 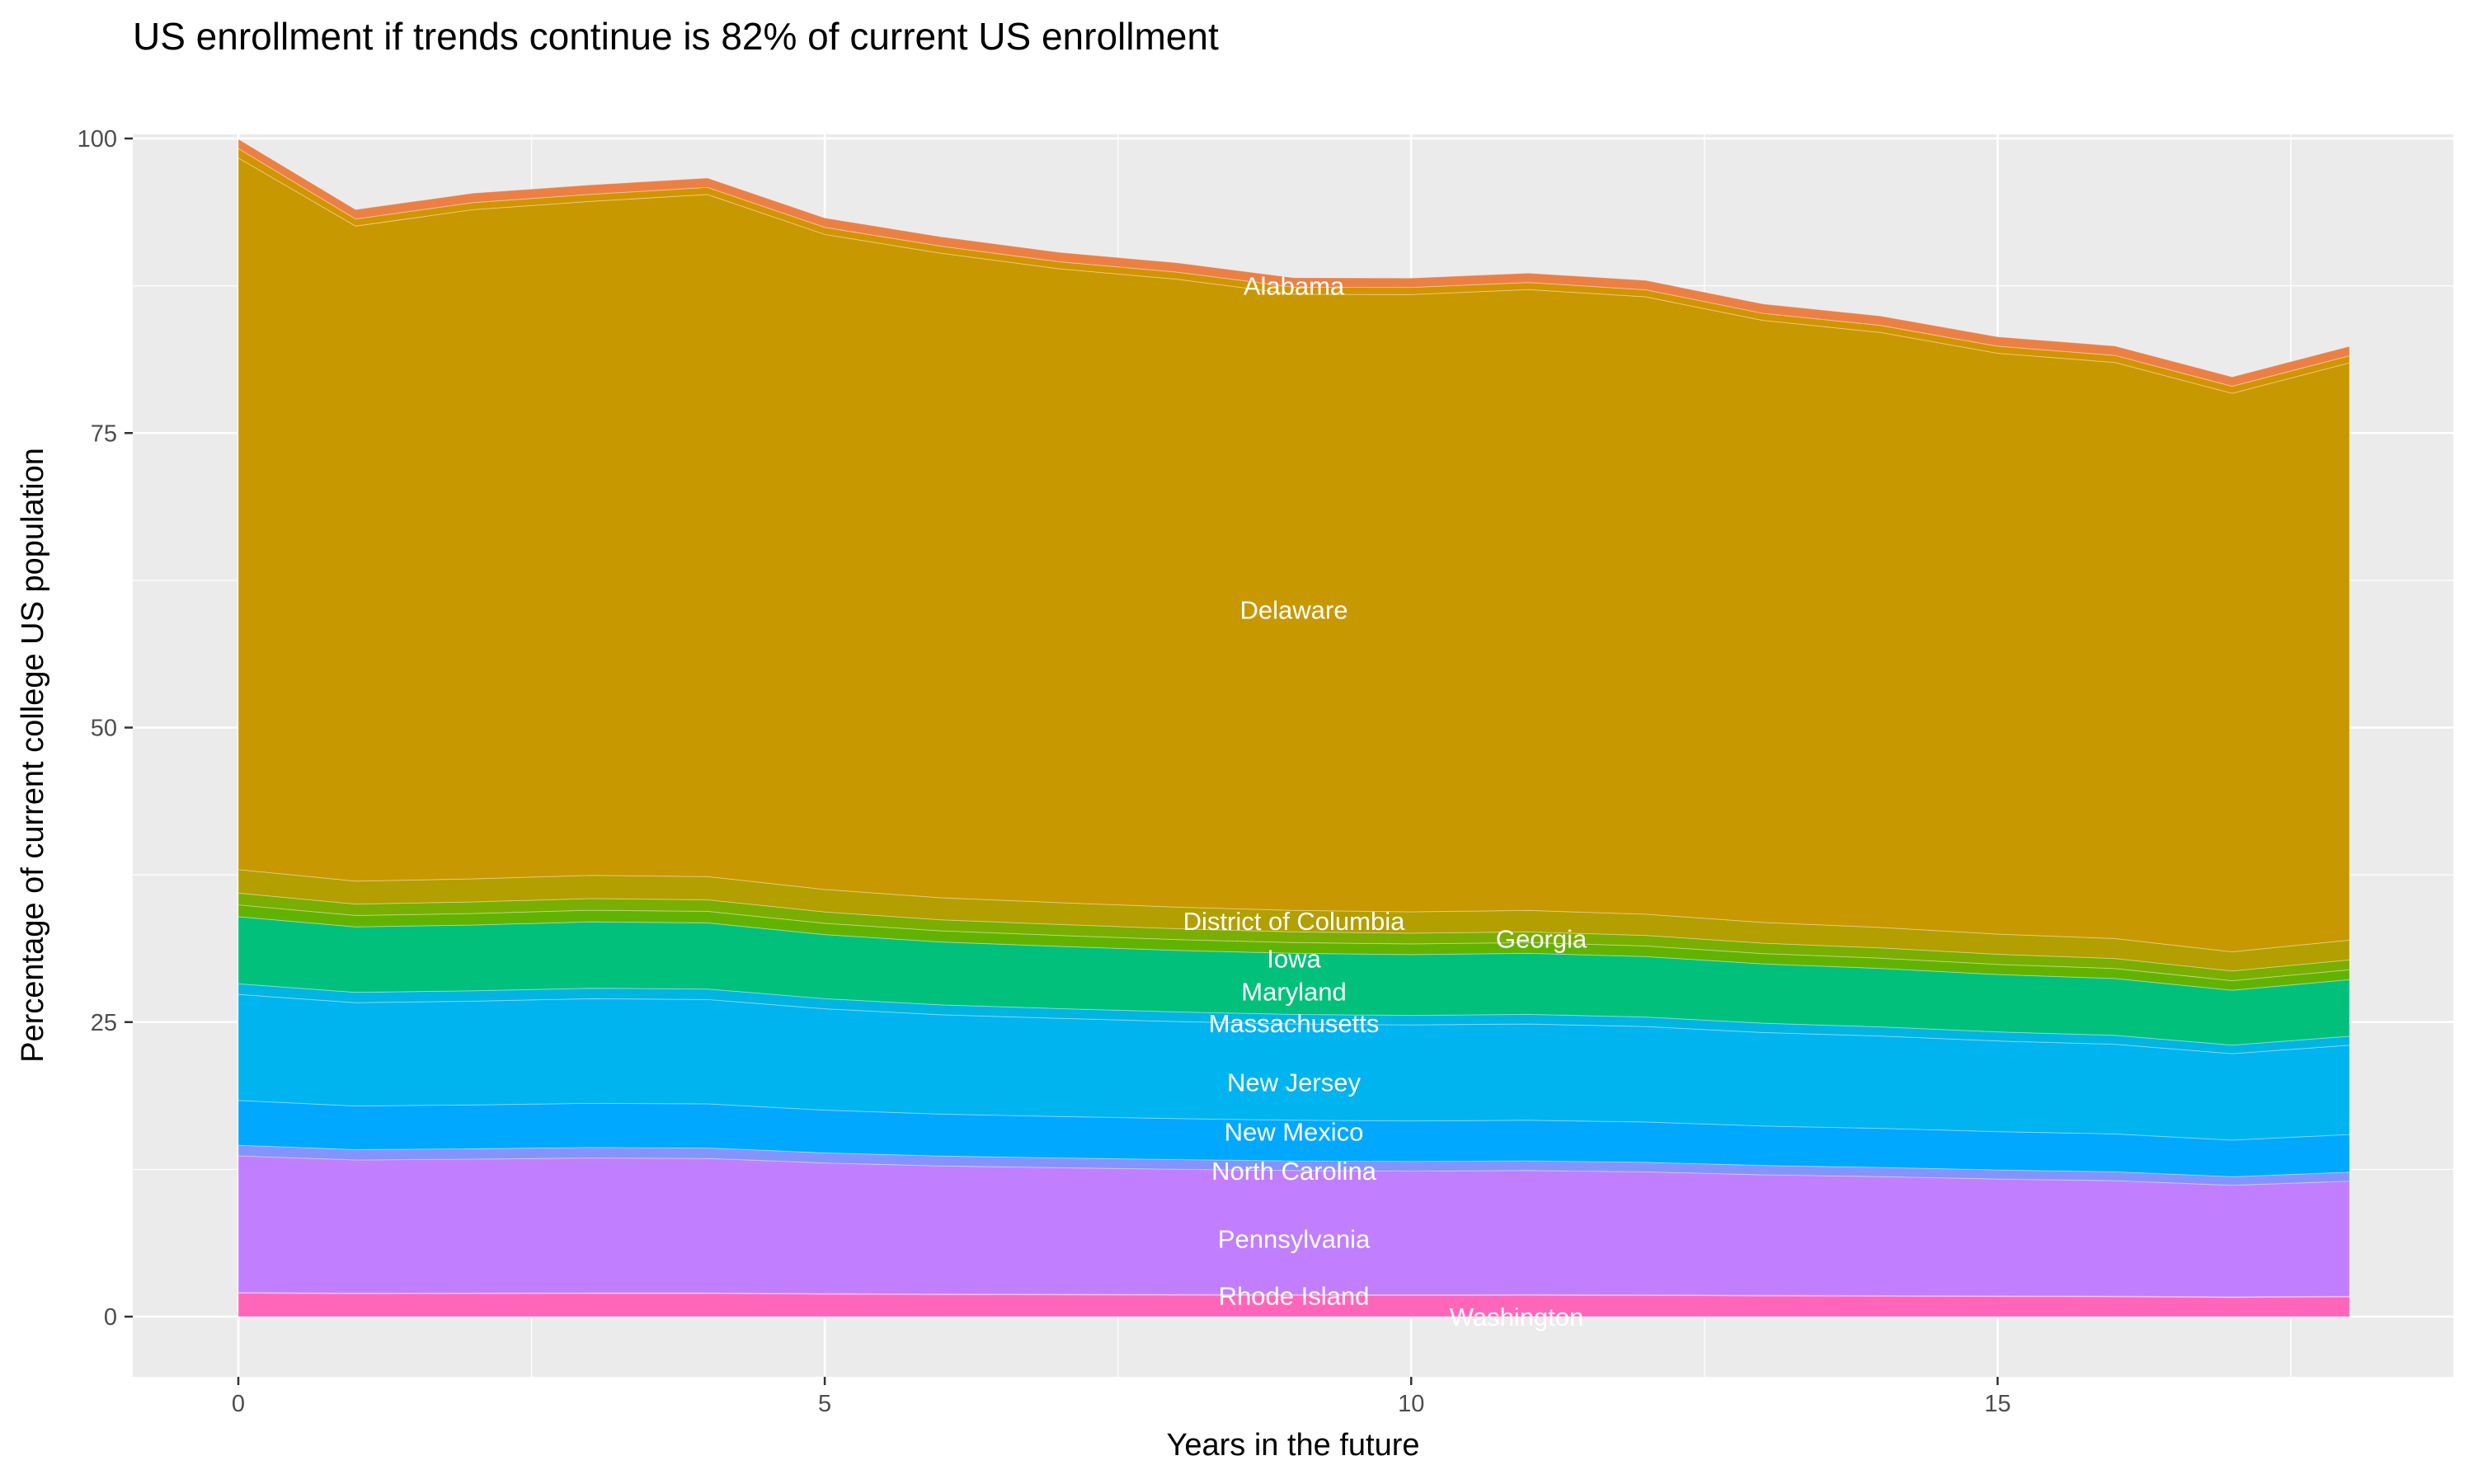 I want to click on area-alabama, so click(x=1294, y=262).